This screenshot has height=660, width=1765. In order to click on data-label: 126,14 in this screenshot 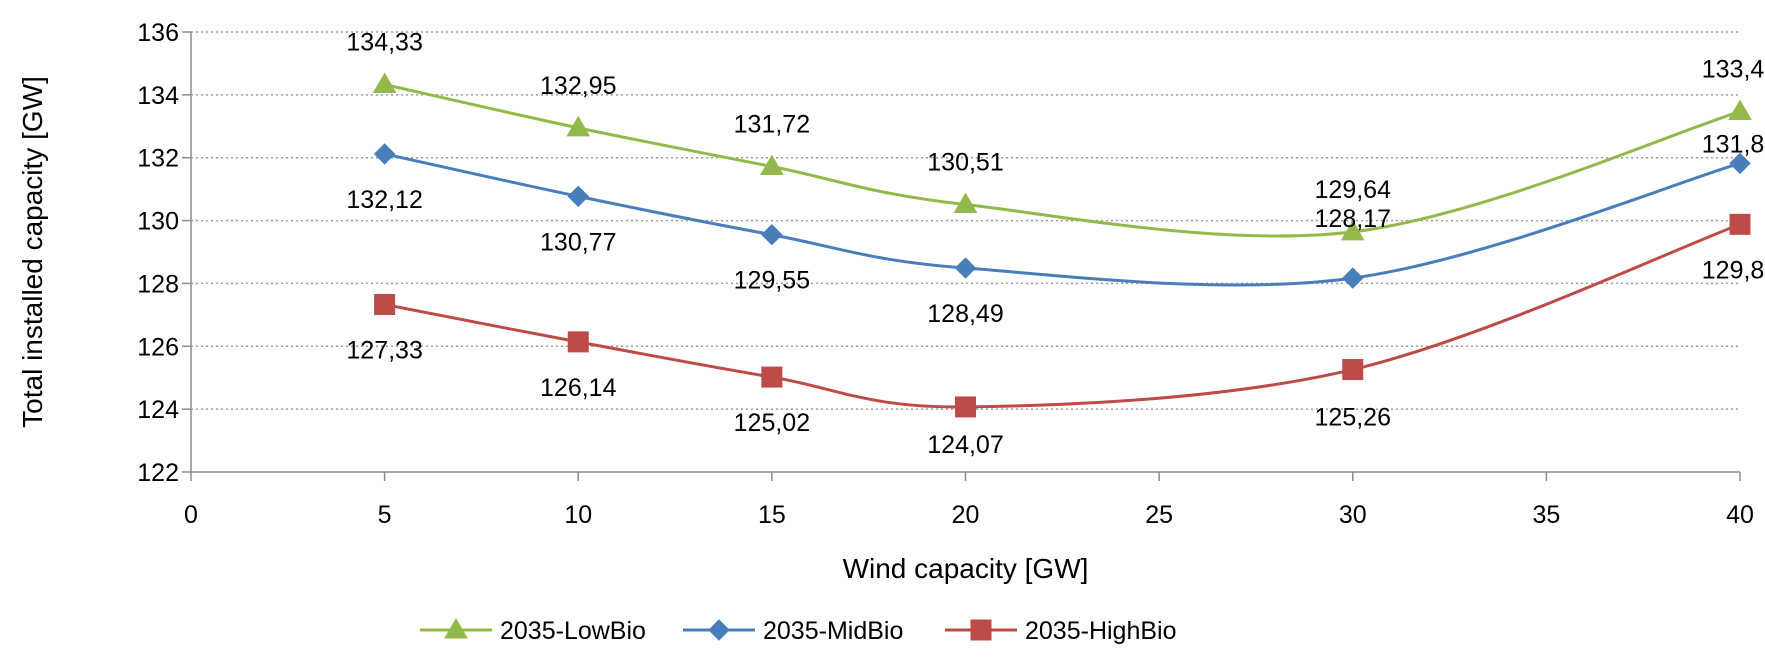, I will do `click(578, 388)`.